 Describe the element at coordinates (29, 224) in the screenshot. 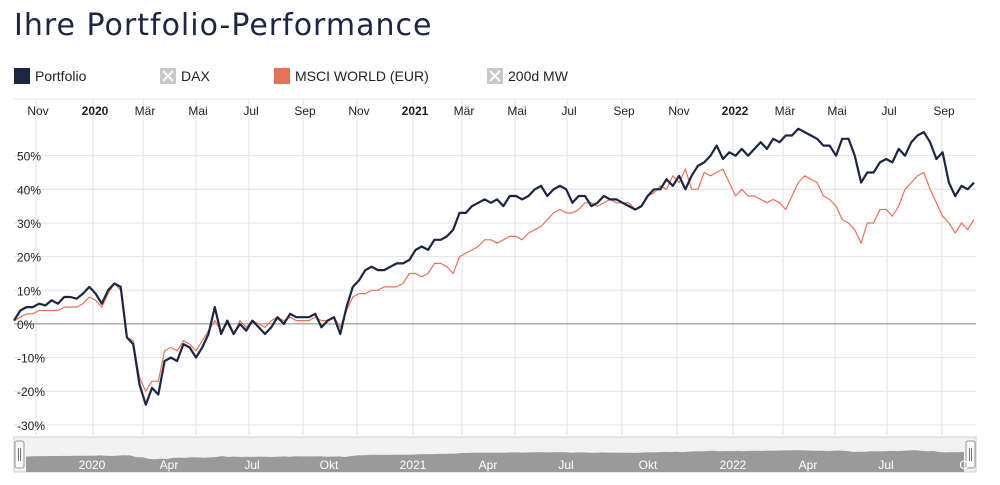

I see `y-tick-label: 30%` at that location.